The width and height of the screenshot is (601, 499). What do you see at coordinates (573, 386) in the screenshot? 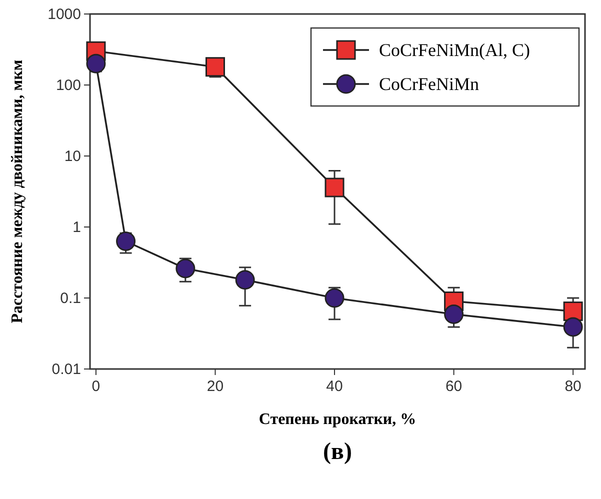
I see `x-tick-label: 80` at bounding box center [573, 386].